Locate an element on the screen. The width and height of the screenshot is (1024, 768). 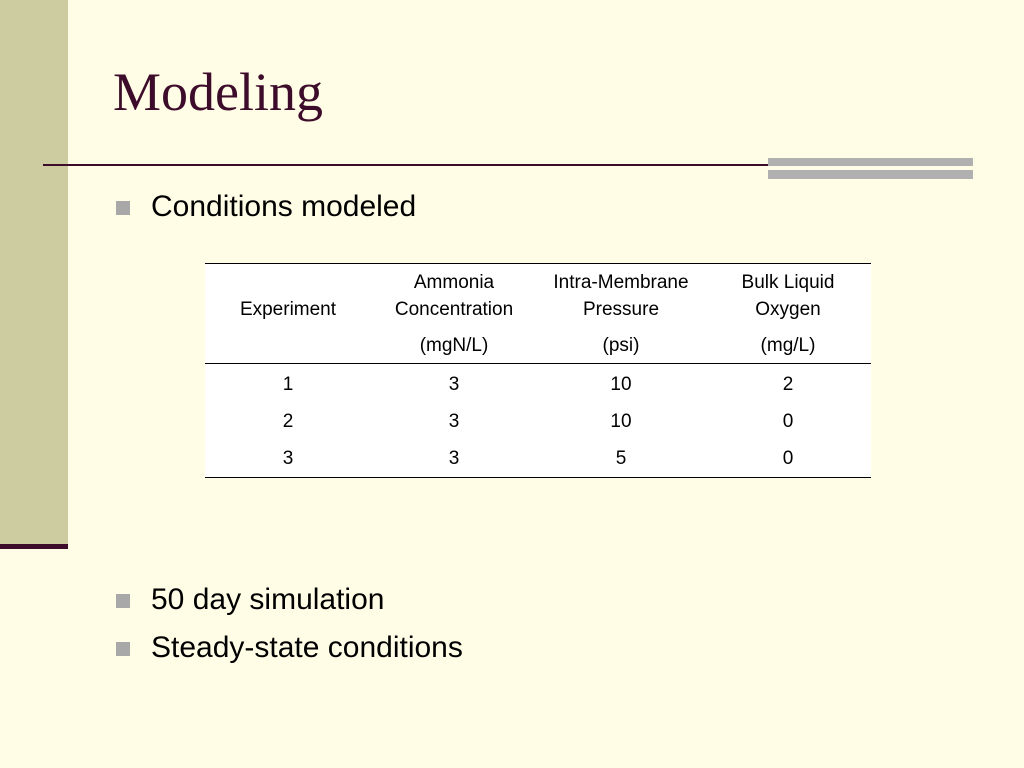
column-header: Experiment is located at coordinates (288, 309).